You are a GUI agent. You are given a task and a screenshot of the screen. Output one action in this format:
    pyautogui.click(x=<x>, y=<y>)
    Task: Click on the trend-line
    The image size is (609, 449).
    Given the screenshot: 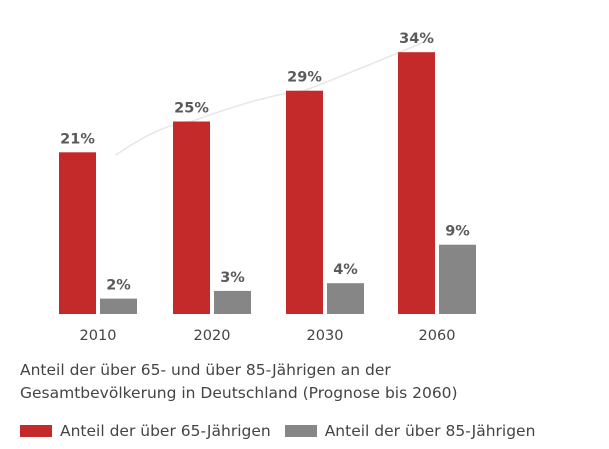 What is the action you would take?
    pyautogui.click(x=272, y=97)
    